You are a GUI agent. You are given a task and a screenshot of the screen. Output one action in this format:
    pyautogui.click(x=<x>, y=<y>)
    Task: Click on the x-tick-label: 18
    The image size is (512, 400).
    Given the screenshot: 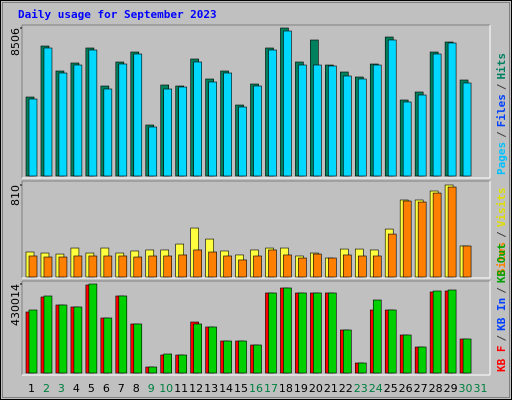 What is the action you would take?
    pyautogui.click(x=286, y=388)
    